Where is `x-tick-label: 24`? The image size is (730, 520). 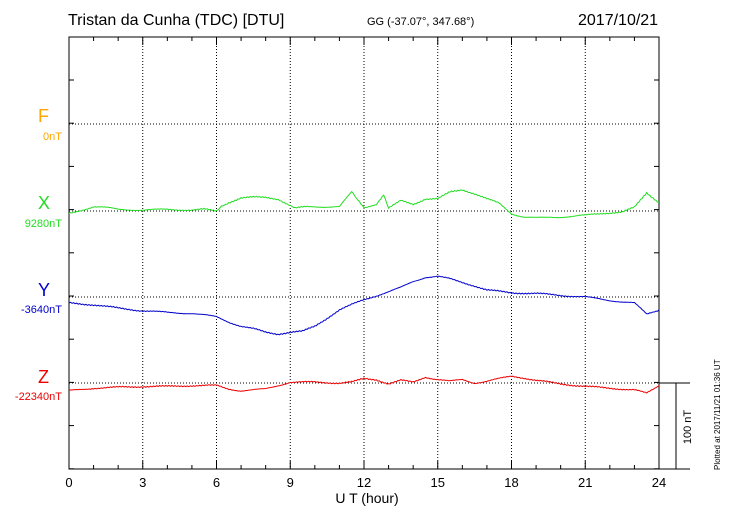
x-tick-label: 24 is located at coordinates (659, 482).